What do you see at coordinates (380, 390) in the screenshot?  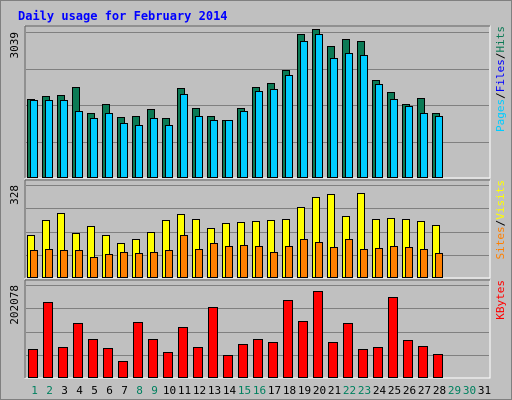 I see `x-tick-label: 24` at bounding box center [380, 390].